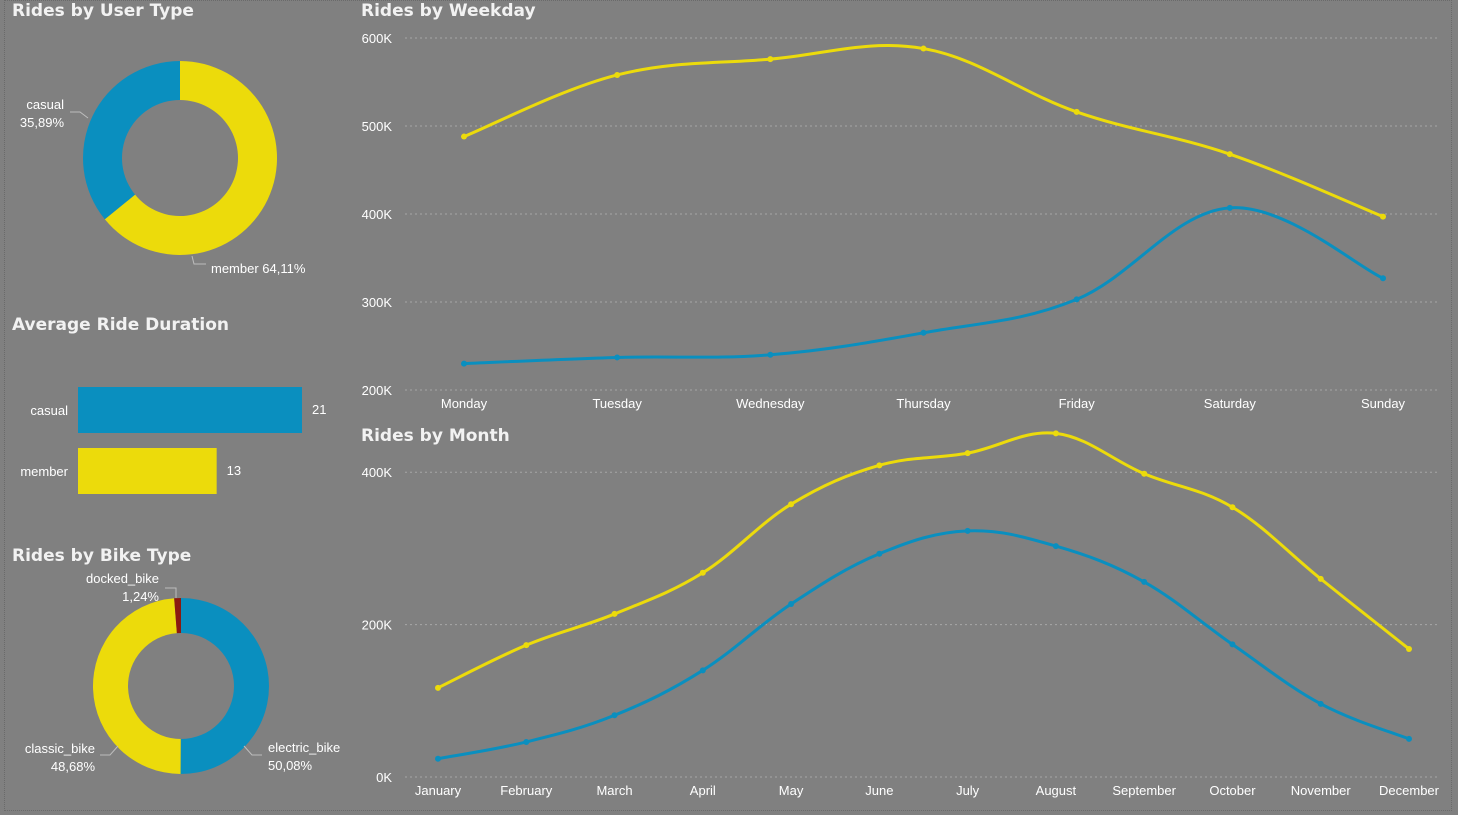 This screenshot has width=1458, height=815. What do you see at coordinates (234, 470) in the screenshot?
I see `bar-value-member: 13` at bounding box center [234, 470].